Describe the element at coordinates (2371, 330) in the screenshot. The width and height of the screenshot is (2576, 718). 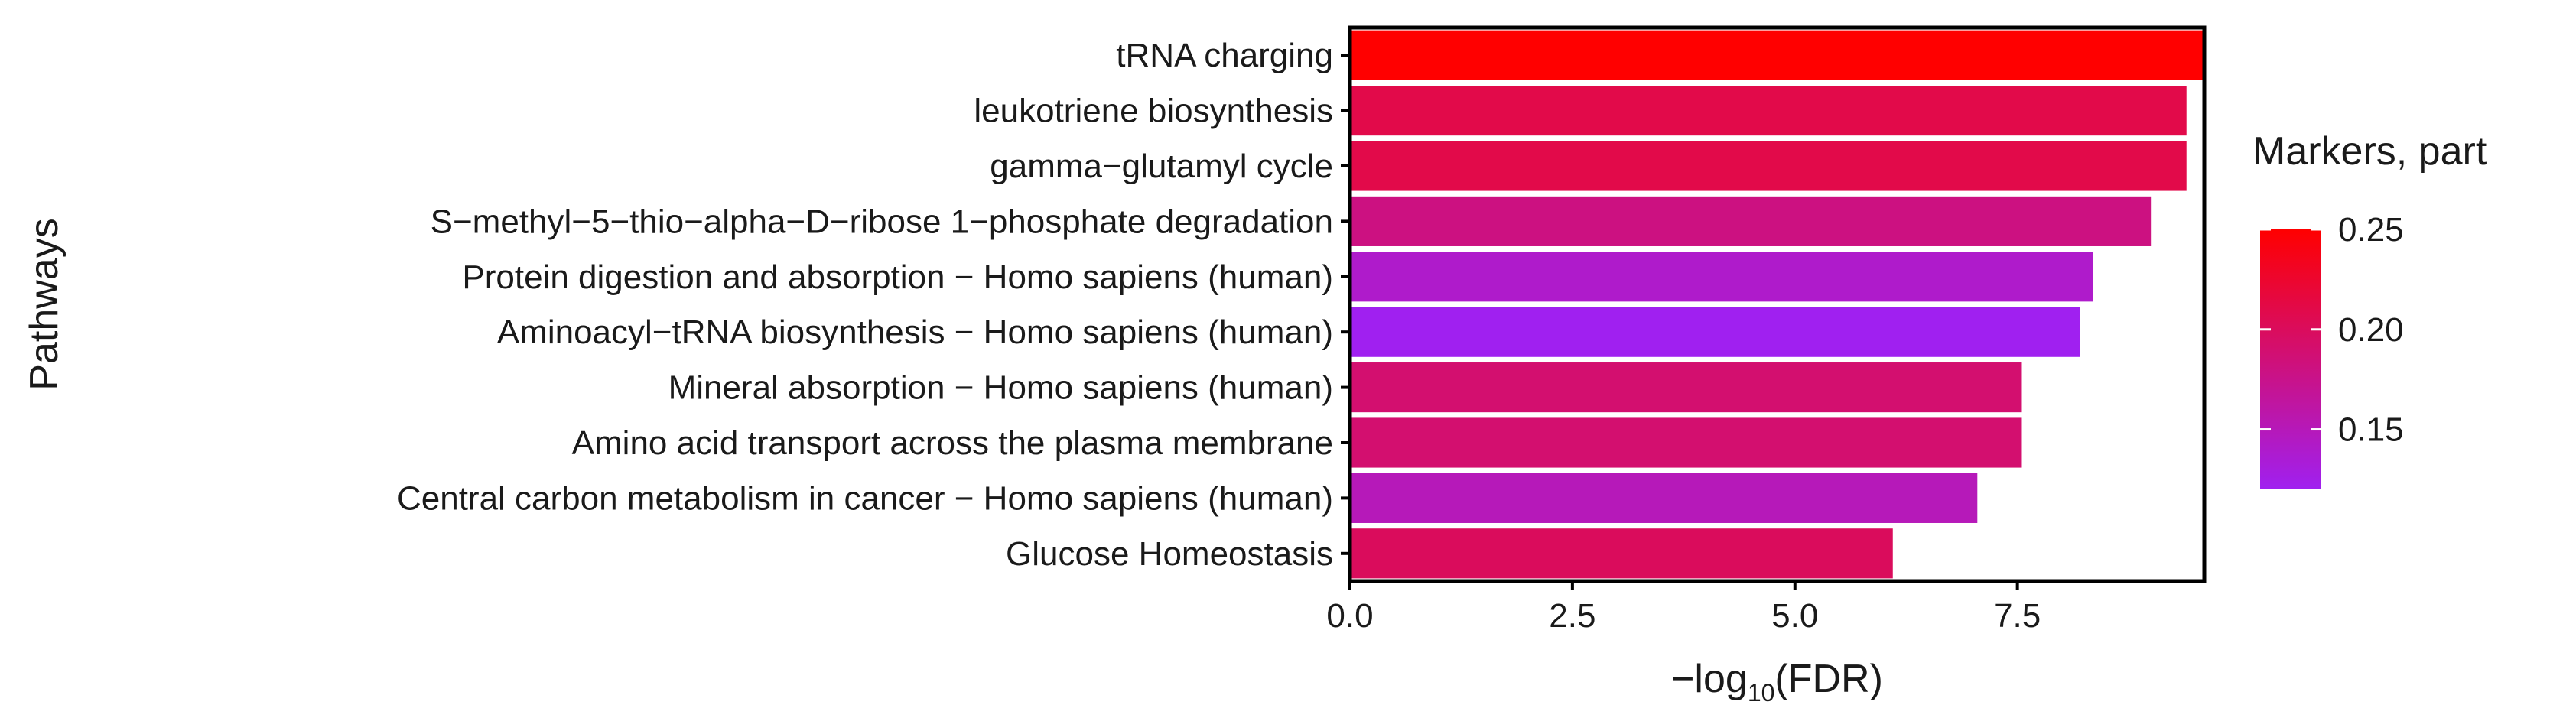
I see `legend-tick-label-2: 0.20` at that location.